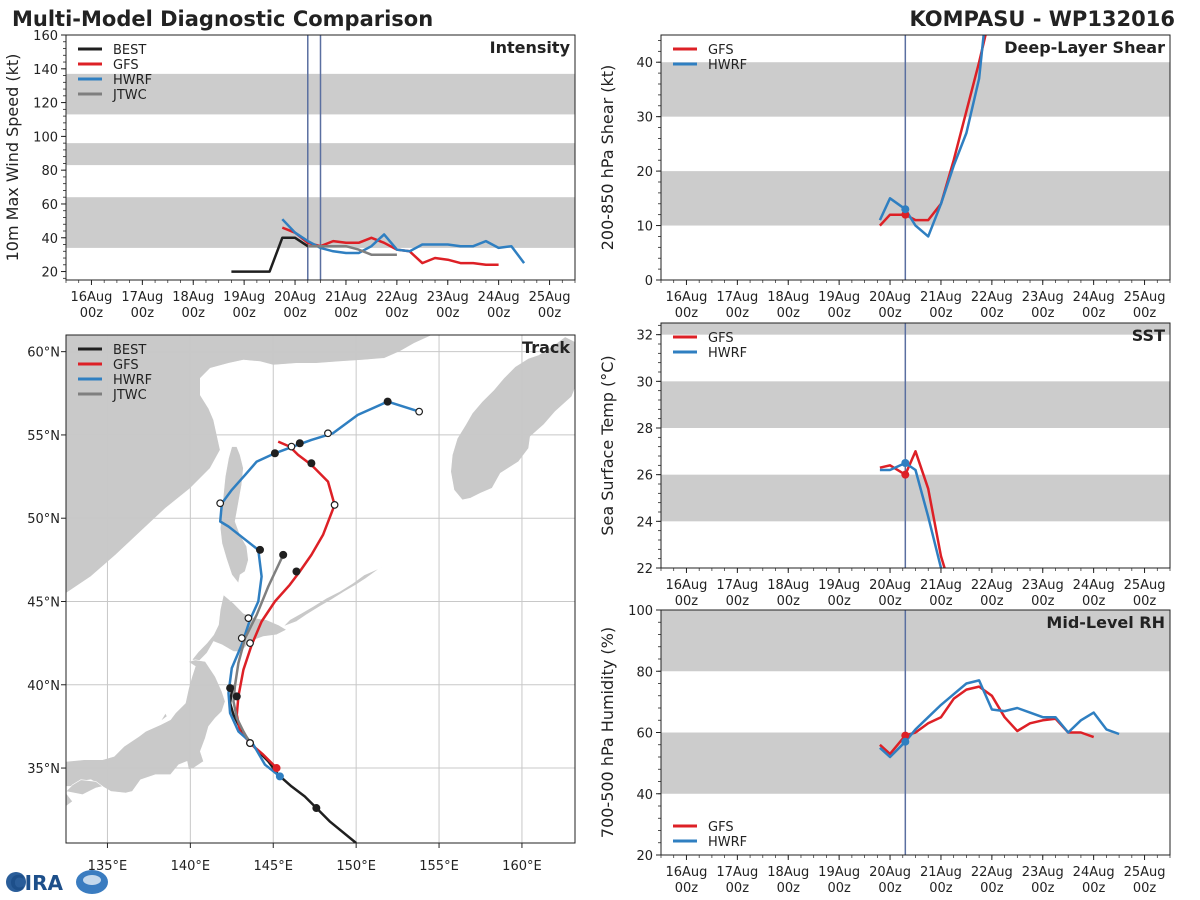 The height and width of the screenshot is (900, 1200). Describe the element at coordinates (788, 585) in the screenshot. I see `sst-xtick-day-label: 18Aug` at that location.